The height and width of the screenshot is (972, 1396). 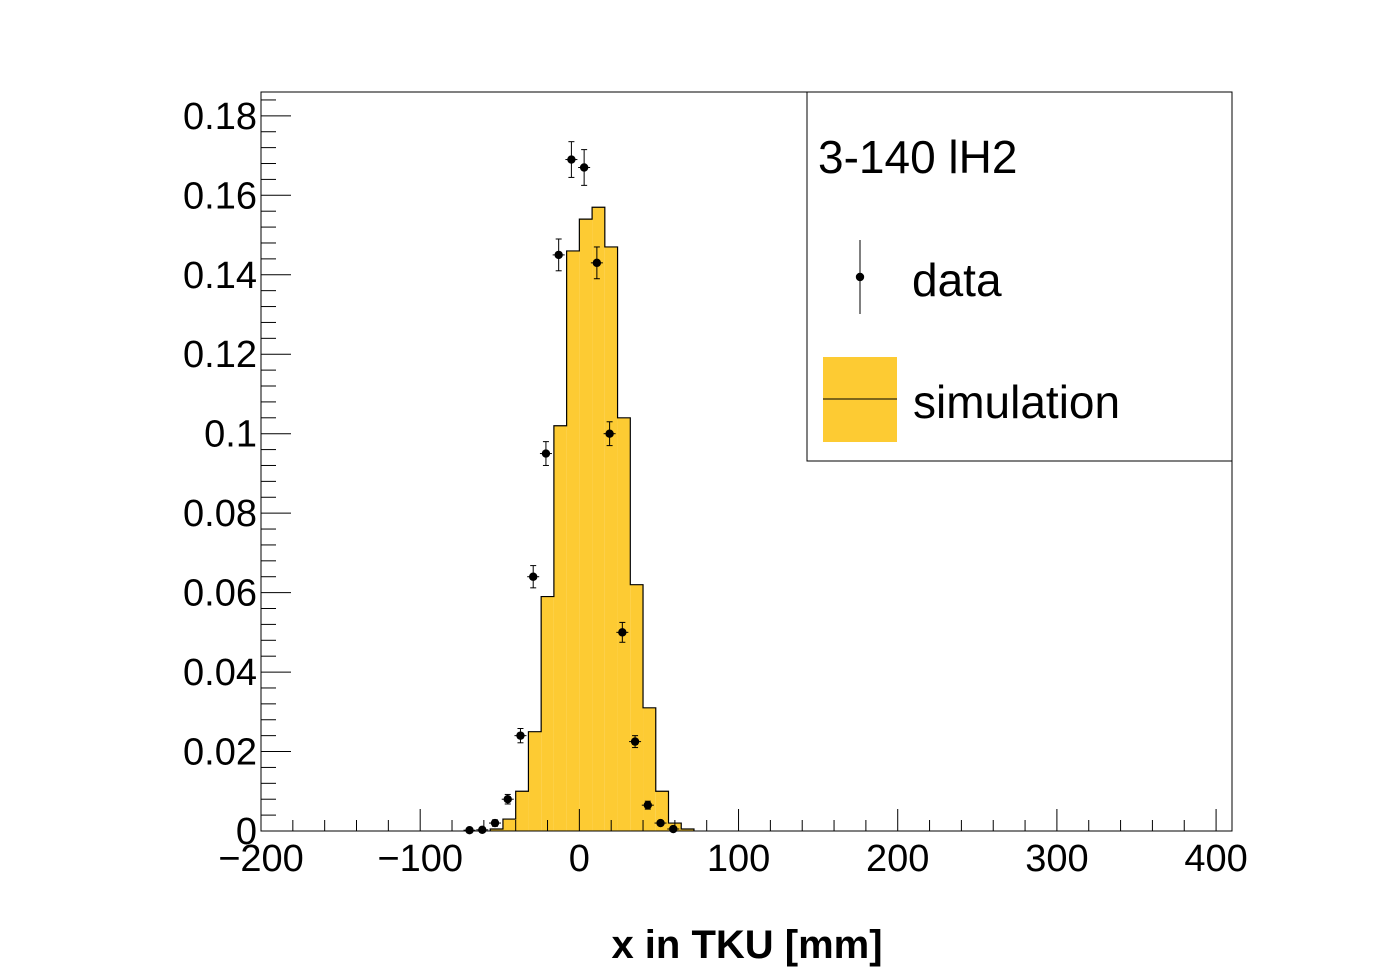 What do you see at coordinates (1016, 402) in the screenshot?
I see `legend-simulation-label: simulation` at bounding box center [1016, 402].